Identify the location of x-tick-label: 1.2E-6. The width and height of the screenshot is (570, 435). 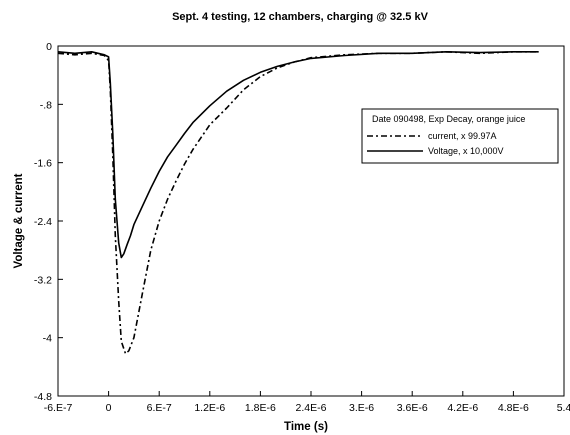
(209, 408).